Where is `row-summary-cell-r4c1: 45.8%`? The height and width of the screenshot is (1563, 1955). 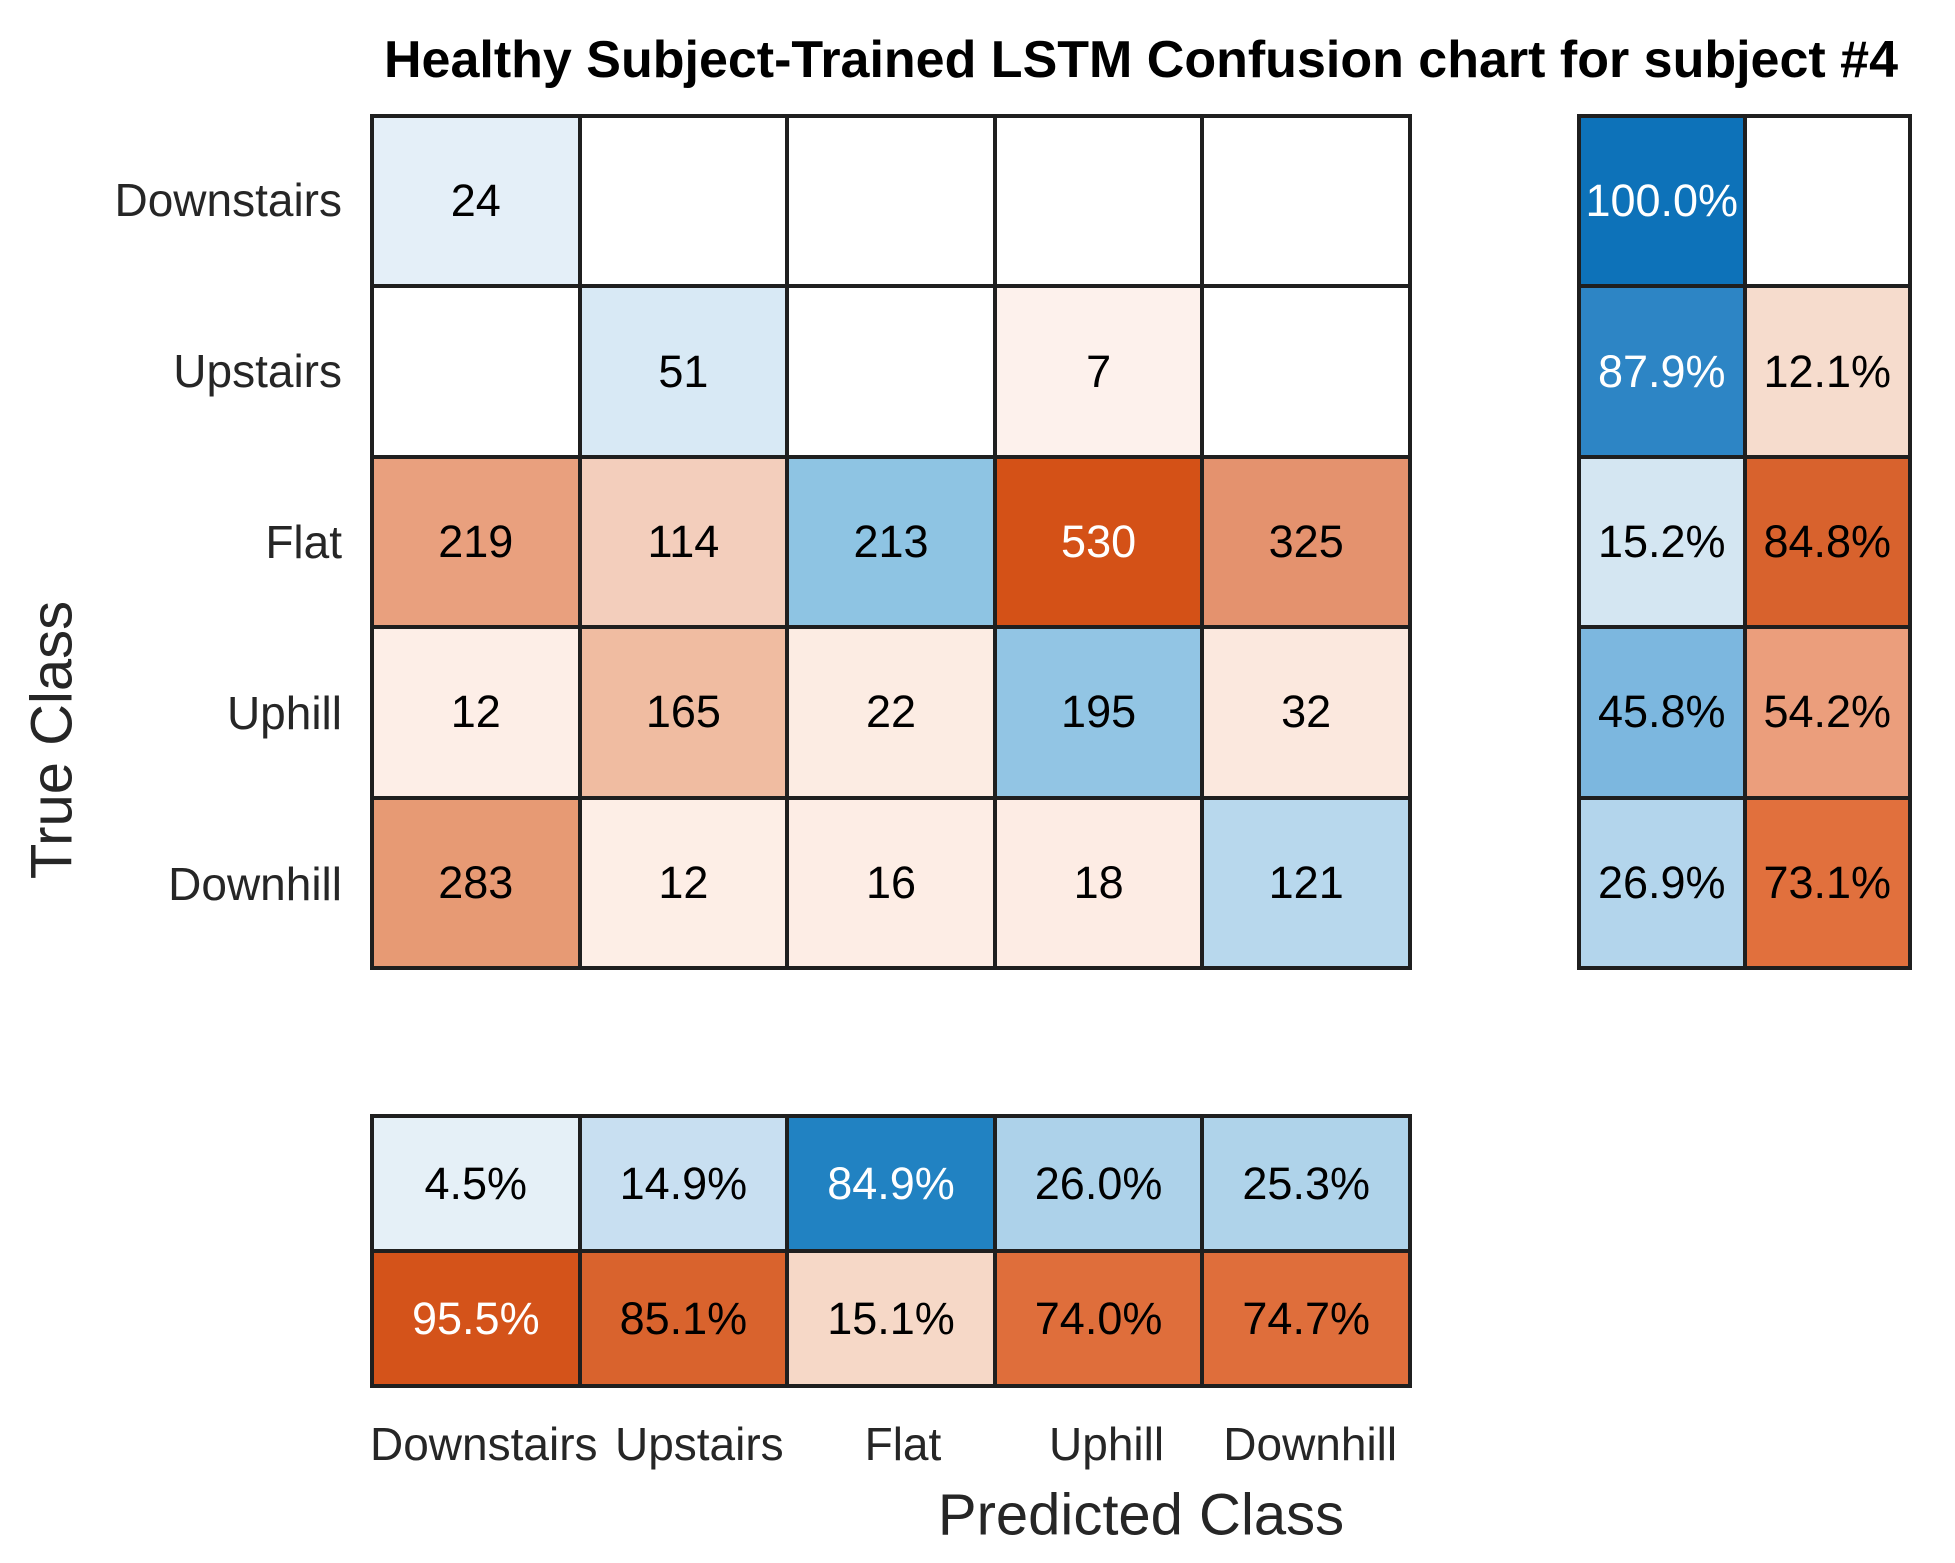
row-summary-cell-r4c1: 45.8% is located at coordinates (1662, 712).